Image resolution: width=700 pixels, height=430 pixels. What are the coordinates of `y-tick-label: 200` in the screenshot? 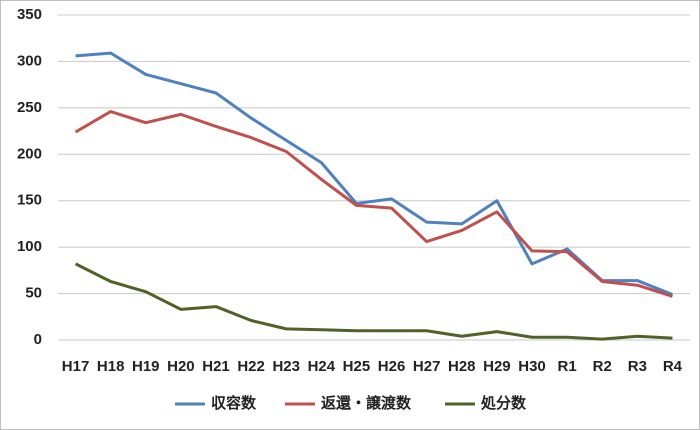 It's located at (29, 153).